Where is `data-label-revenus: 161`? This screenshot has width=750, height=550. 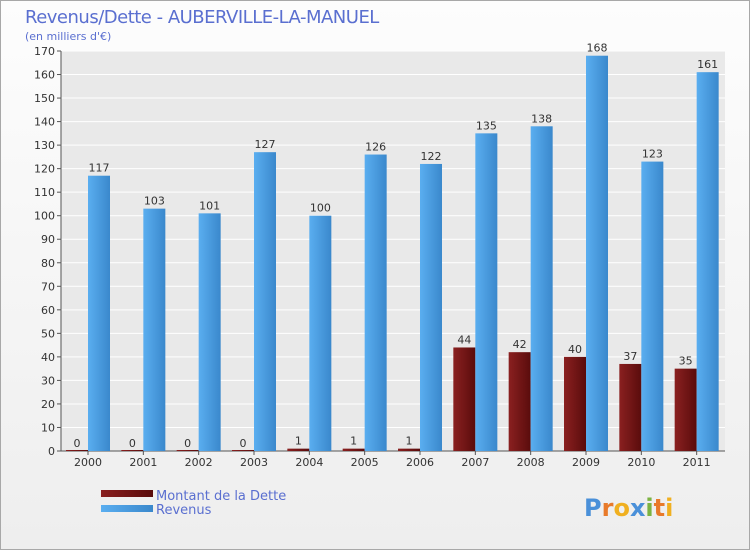 data-label-revenus: 161 is located at coordinates (707, 64).